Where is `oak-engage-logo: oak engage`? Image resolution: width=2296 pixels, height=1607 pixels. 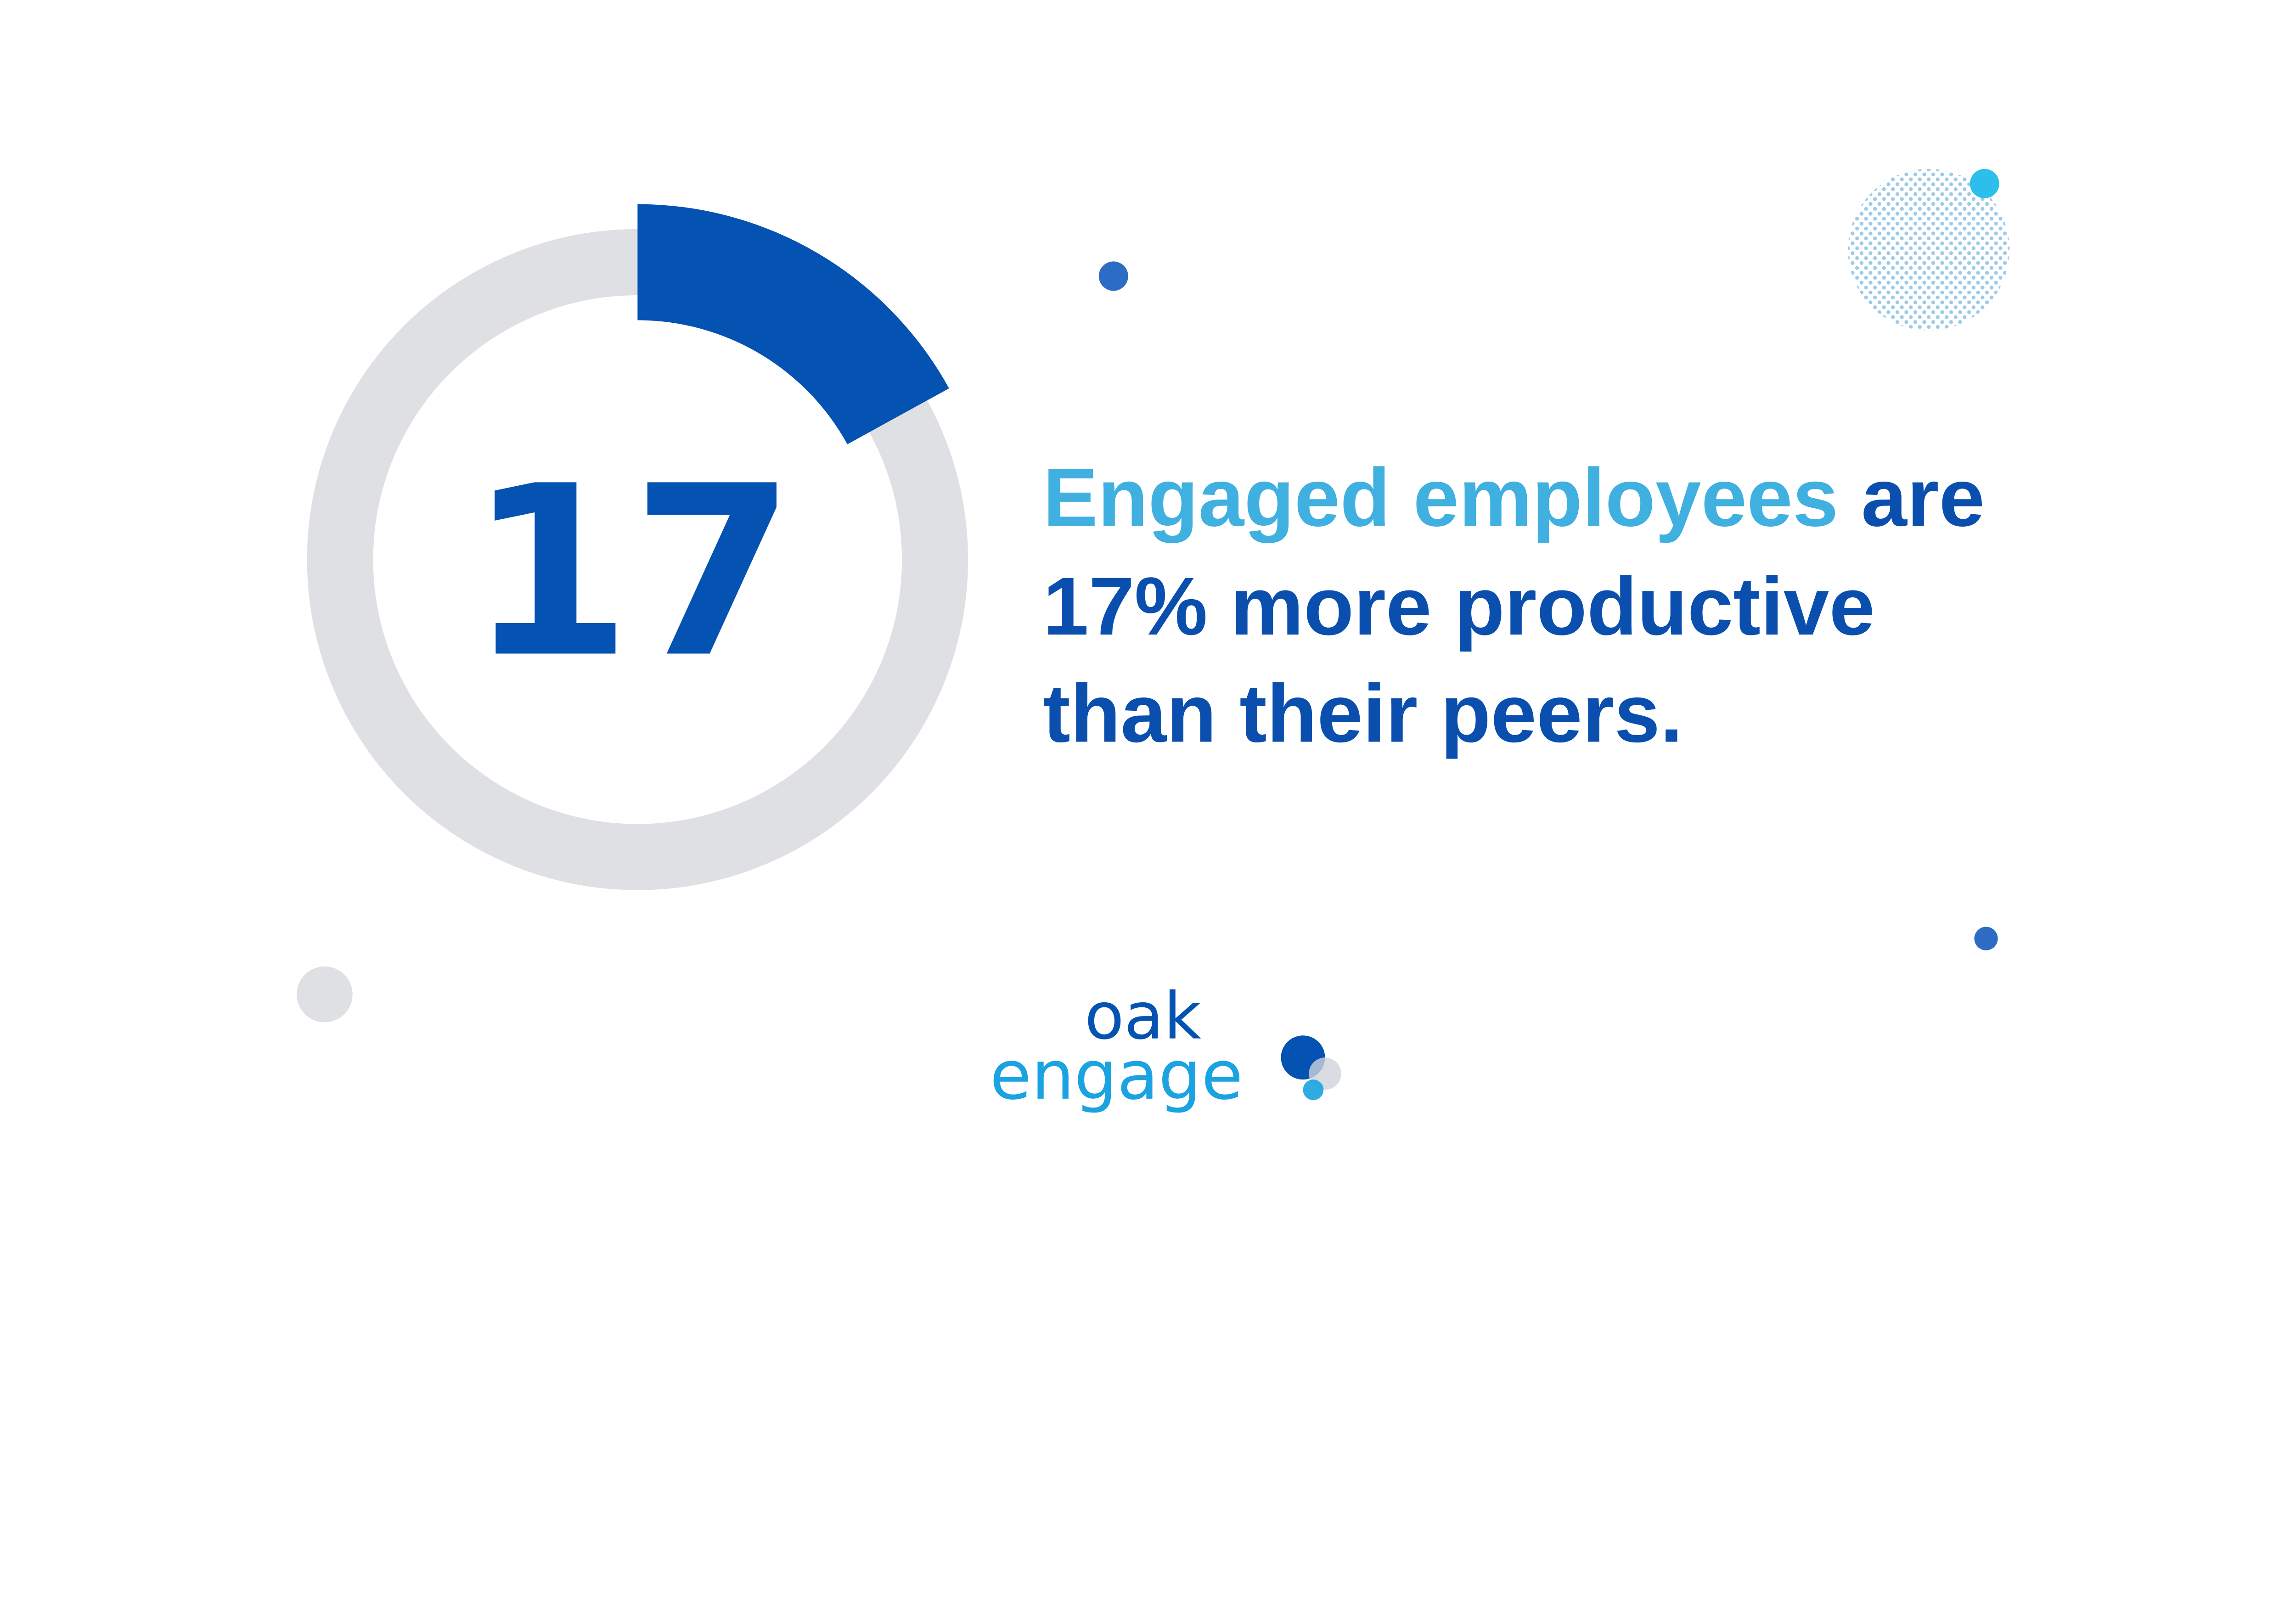 oak-engage-logo: oak engage is located at coordinates (1165, 1047).